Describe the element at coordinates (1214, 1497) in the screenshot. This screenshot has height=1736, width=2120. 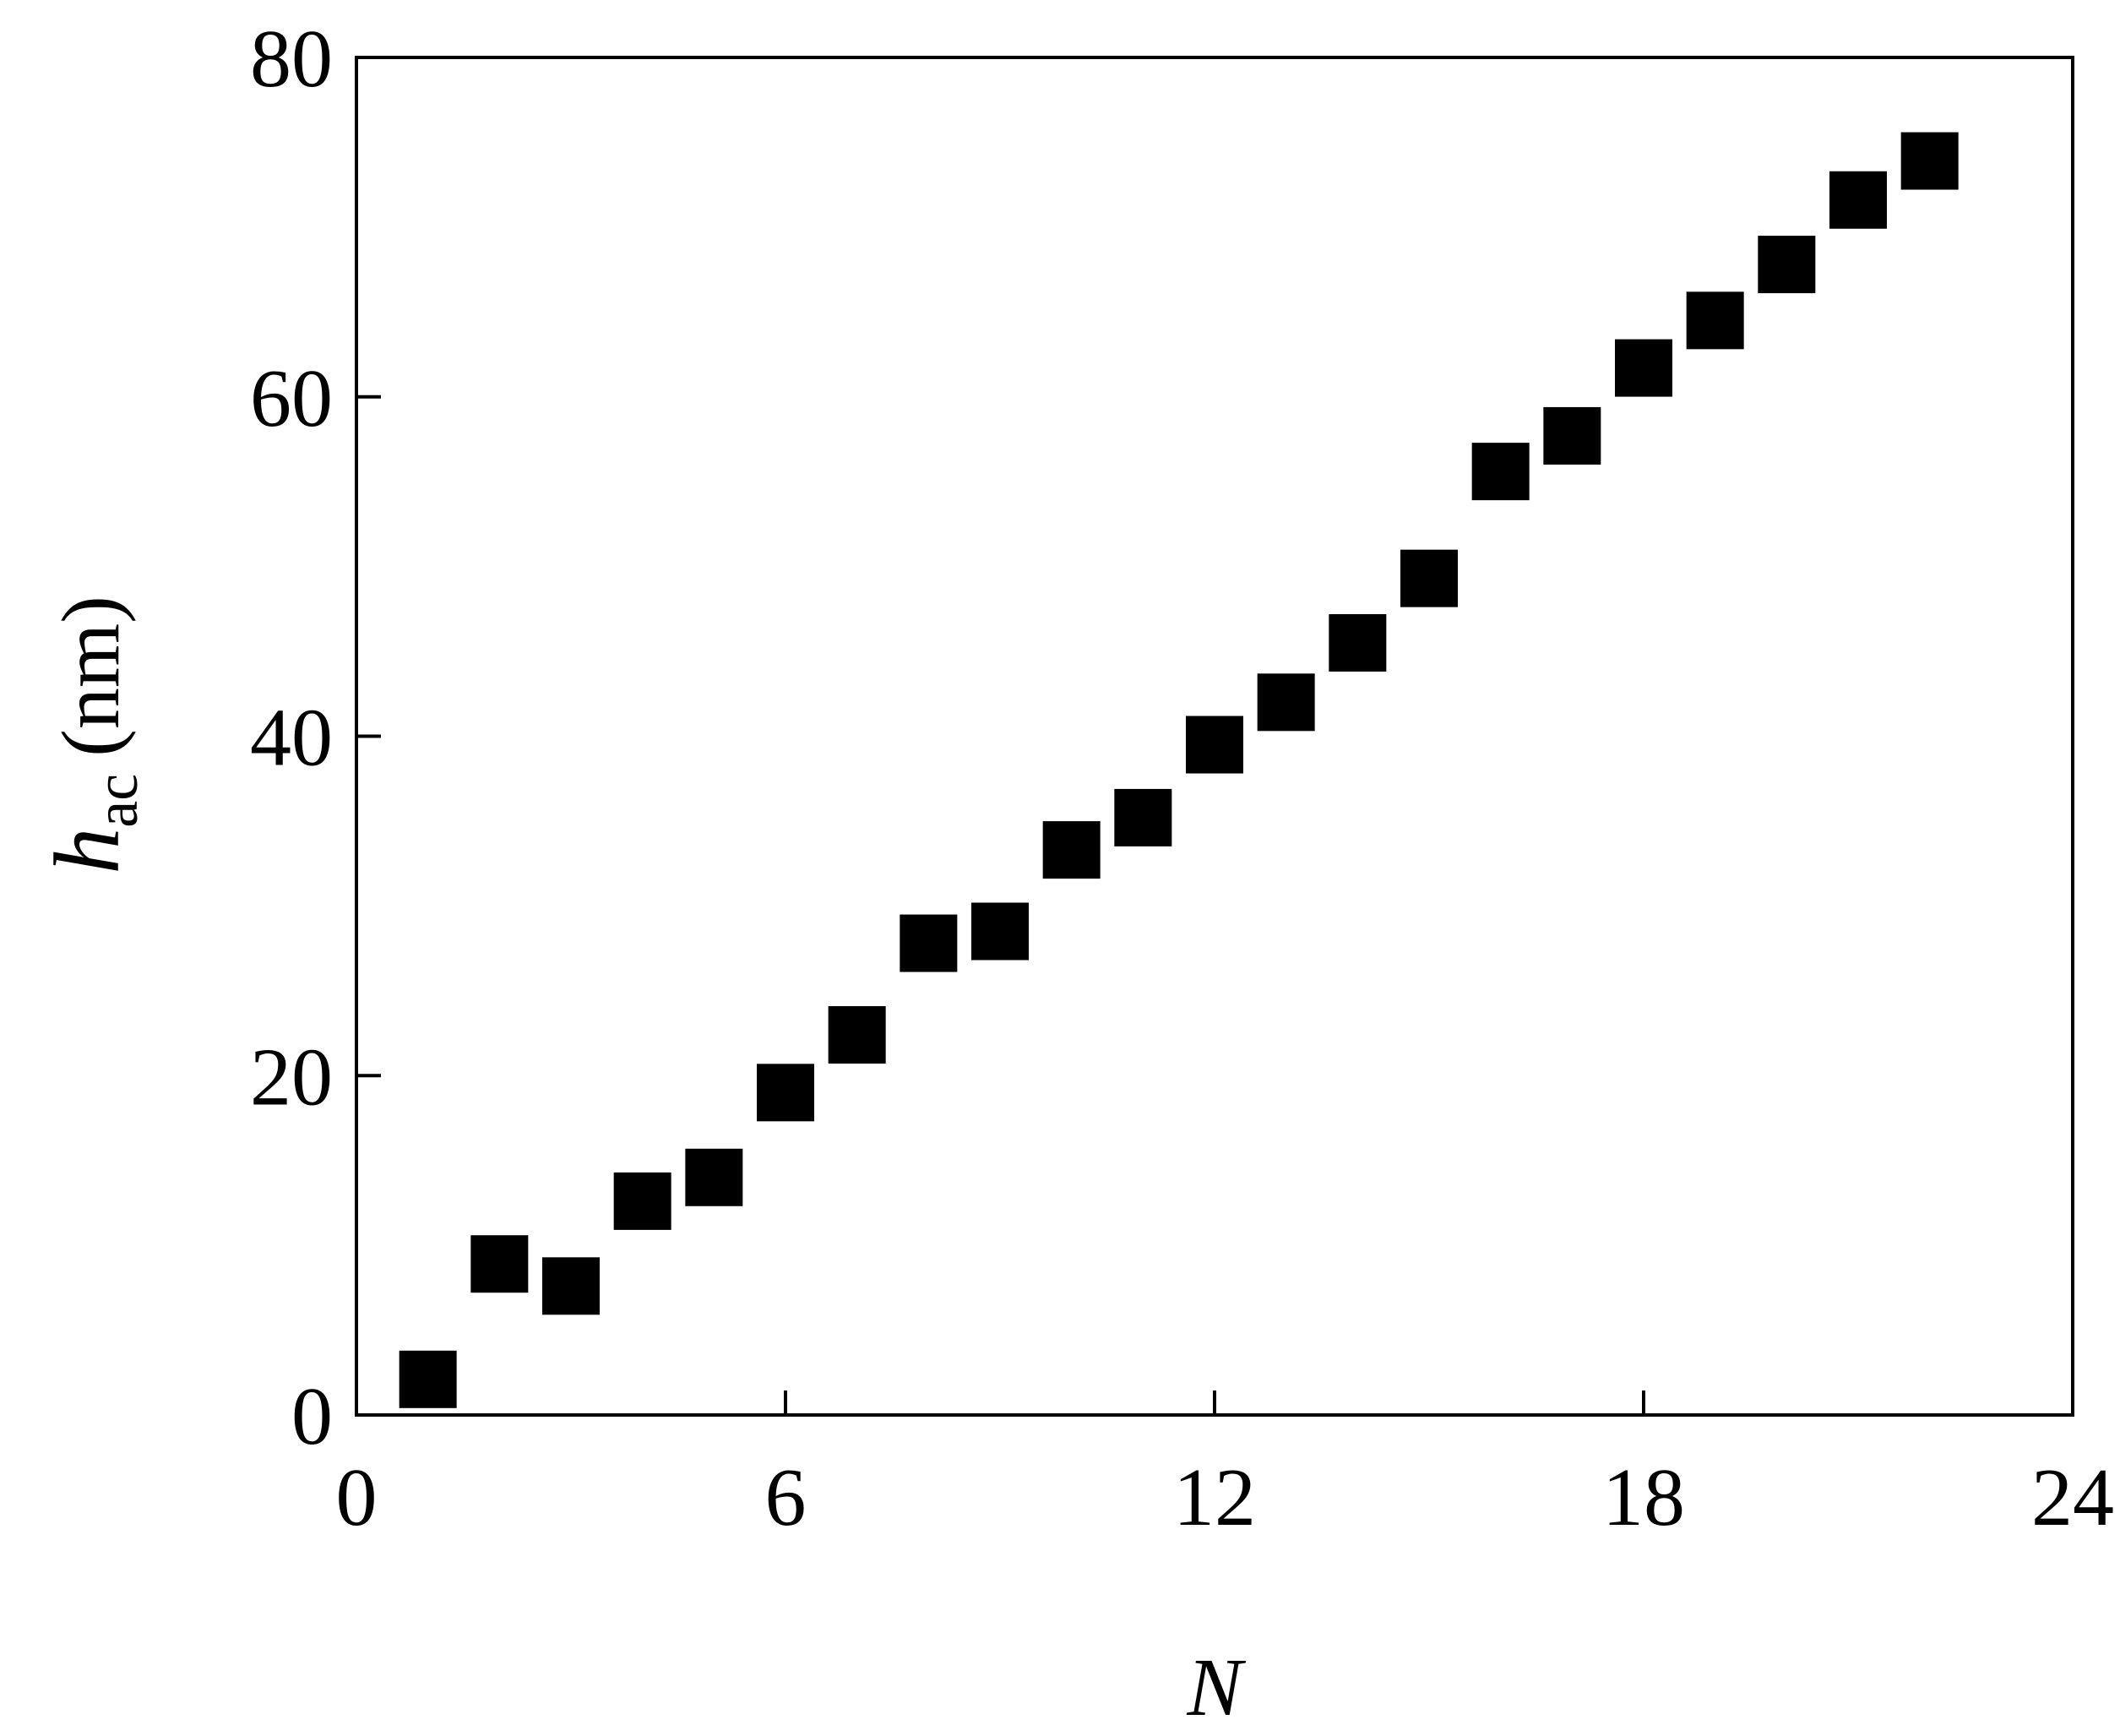
I see `x-tick-label: 12` at that location.